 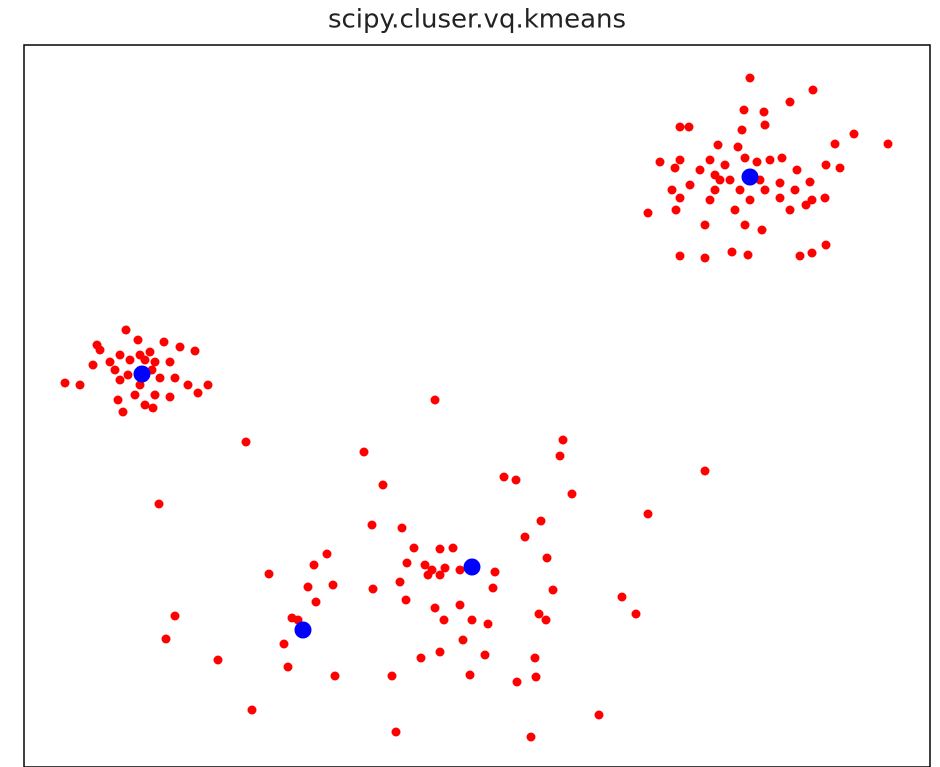 I want to click on chart-title: scipy.cluser.vq.kmeans, so click(x=477, y=20).